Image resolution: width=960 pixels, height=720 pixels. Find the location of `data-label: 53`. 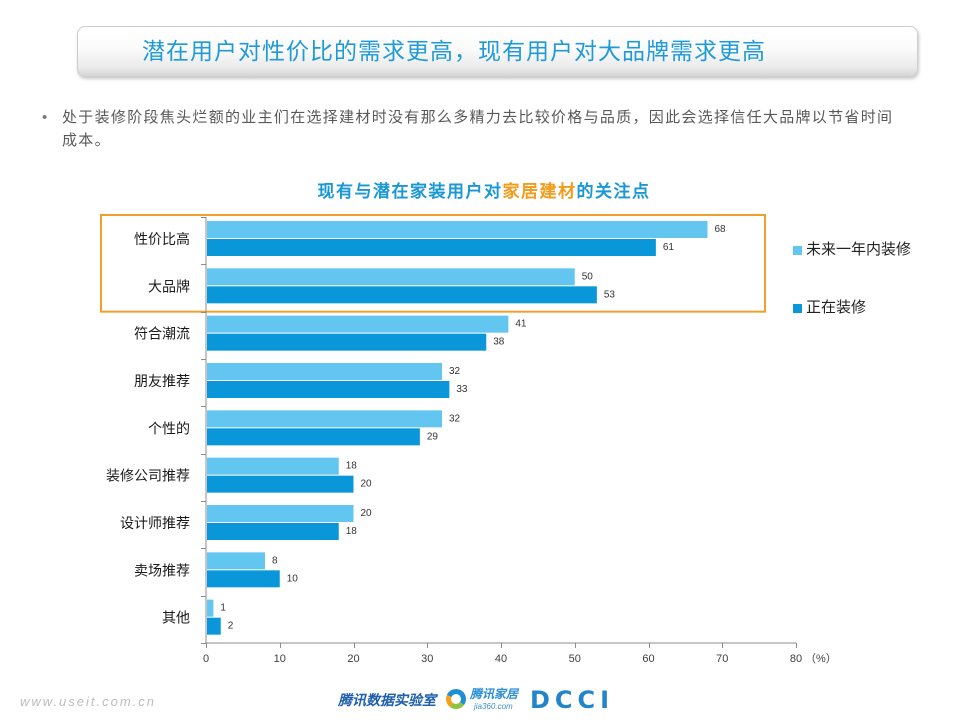

data-label: 53 is located at coordinates (610, 294).